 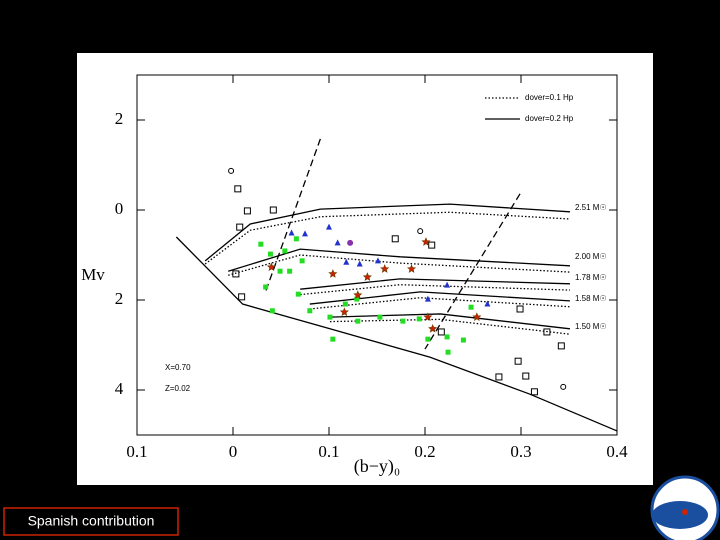 I want to click on footer-text: Spanish contribution, so click(x=91, y=521).